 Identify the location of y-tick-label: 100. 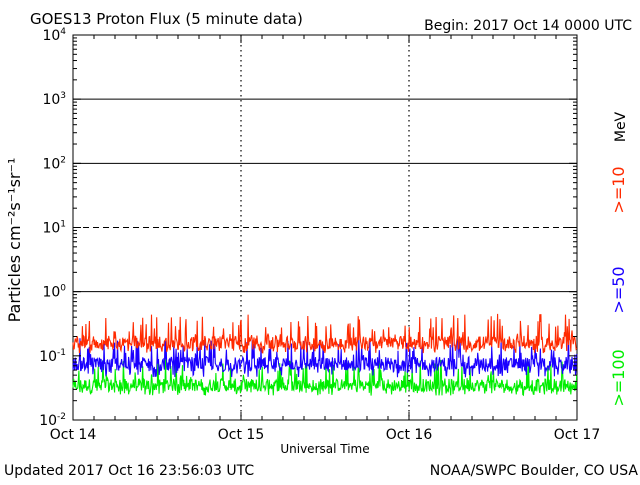
(54, 292).